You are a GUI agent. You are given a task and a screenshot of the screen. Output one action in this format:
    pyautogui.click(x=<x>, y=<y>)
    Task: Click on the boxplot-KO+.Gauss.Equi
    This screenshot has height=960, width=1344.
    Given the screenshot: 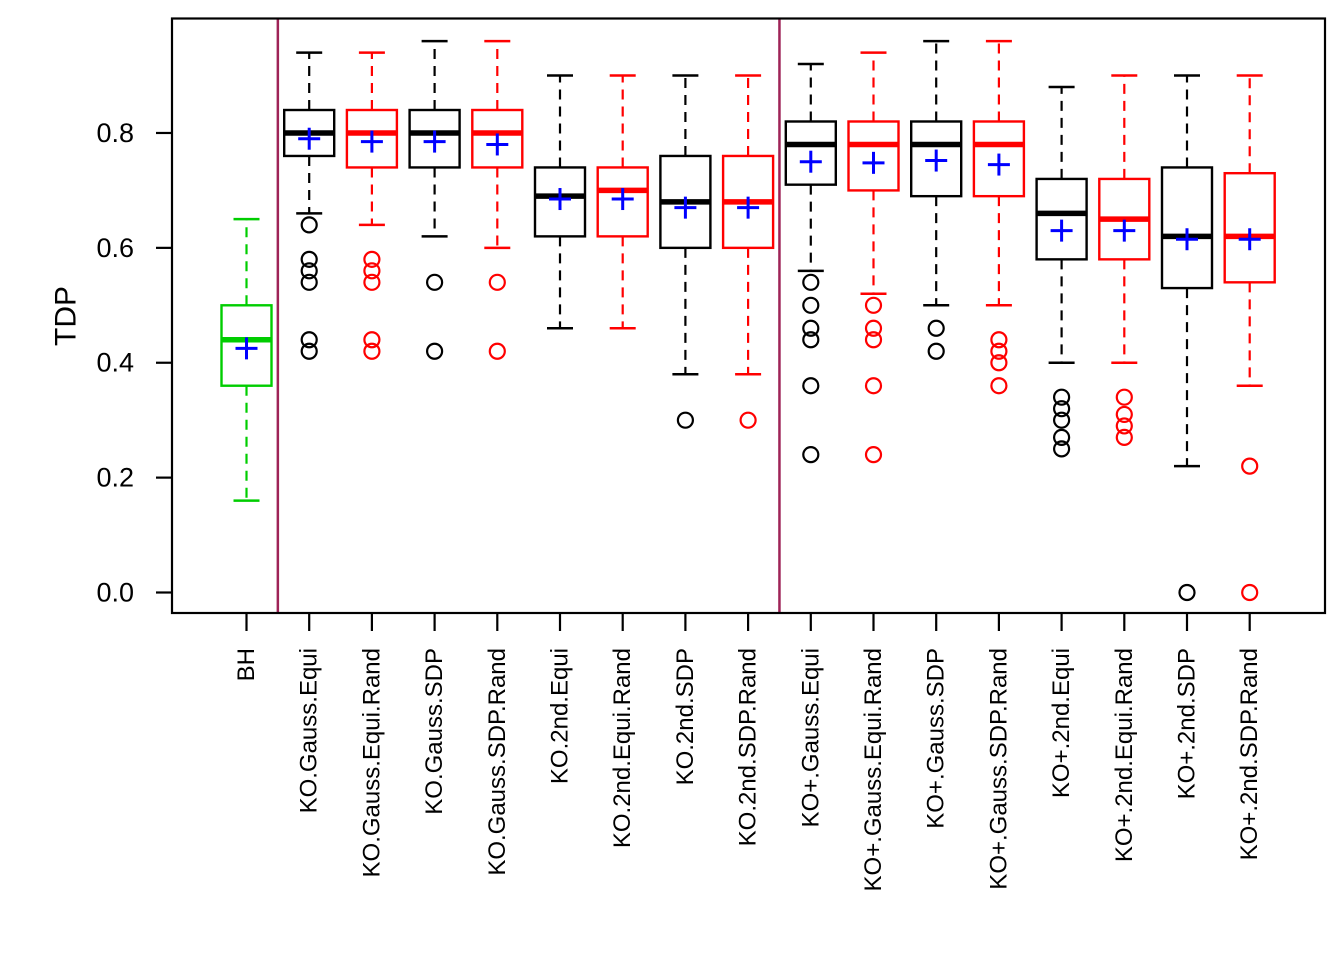 What is the action you would take?
    pyautogui.click(x=810, y=263)
    